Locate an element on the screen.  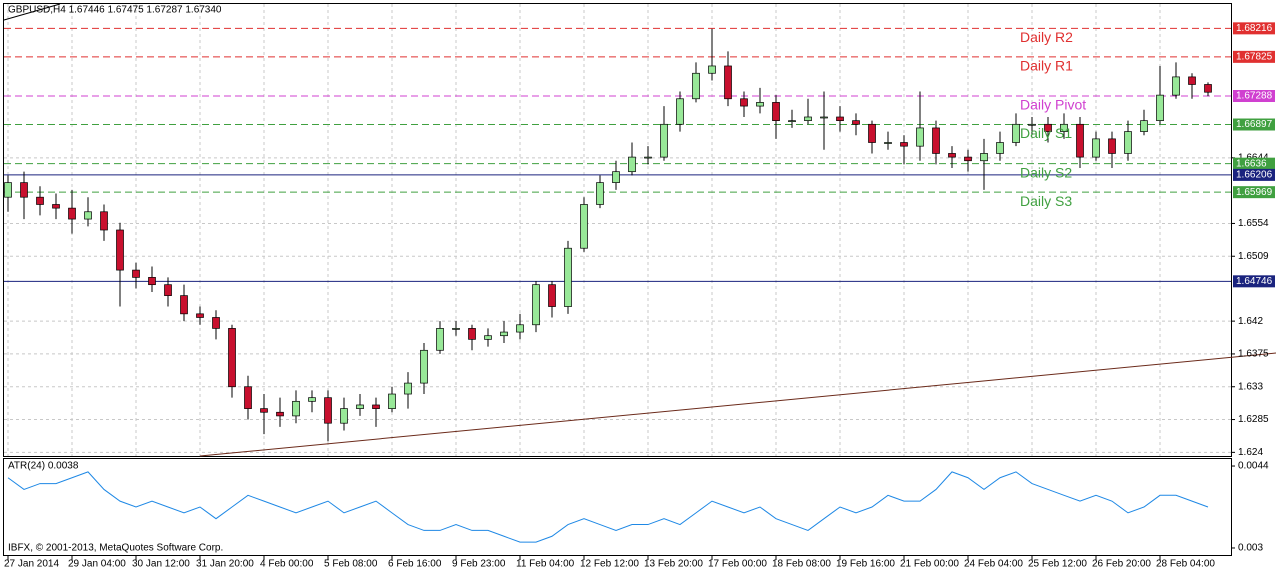
x-tick-label: 17 Feb 00:00 is located at coordinates (737, 564).